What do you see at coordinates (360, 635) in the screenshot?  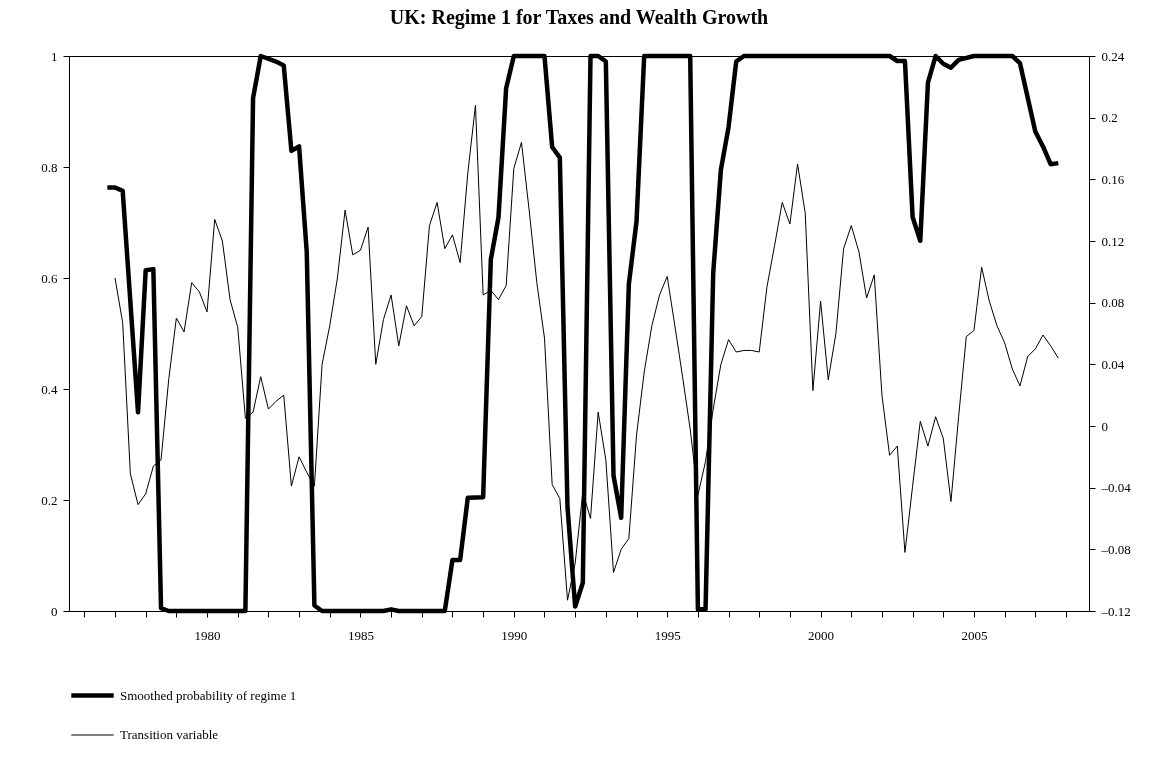 I see `x-tick-label: 1985` at bounding box center [360, 635].